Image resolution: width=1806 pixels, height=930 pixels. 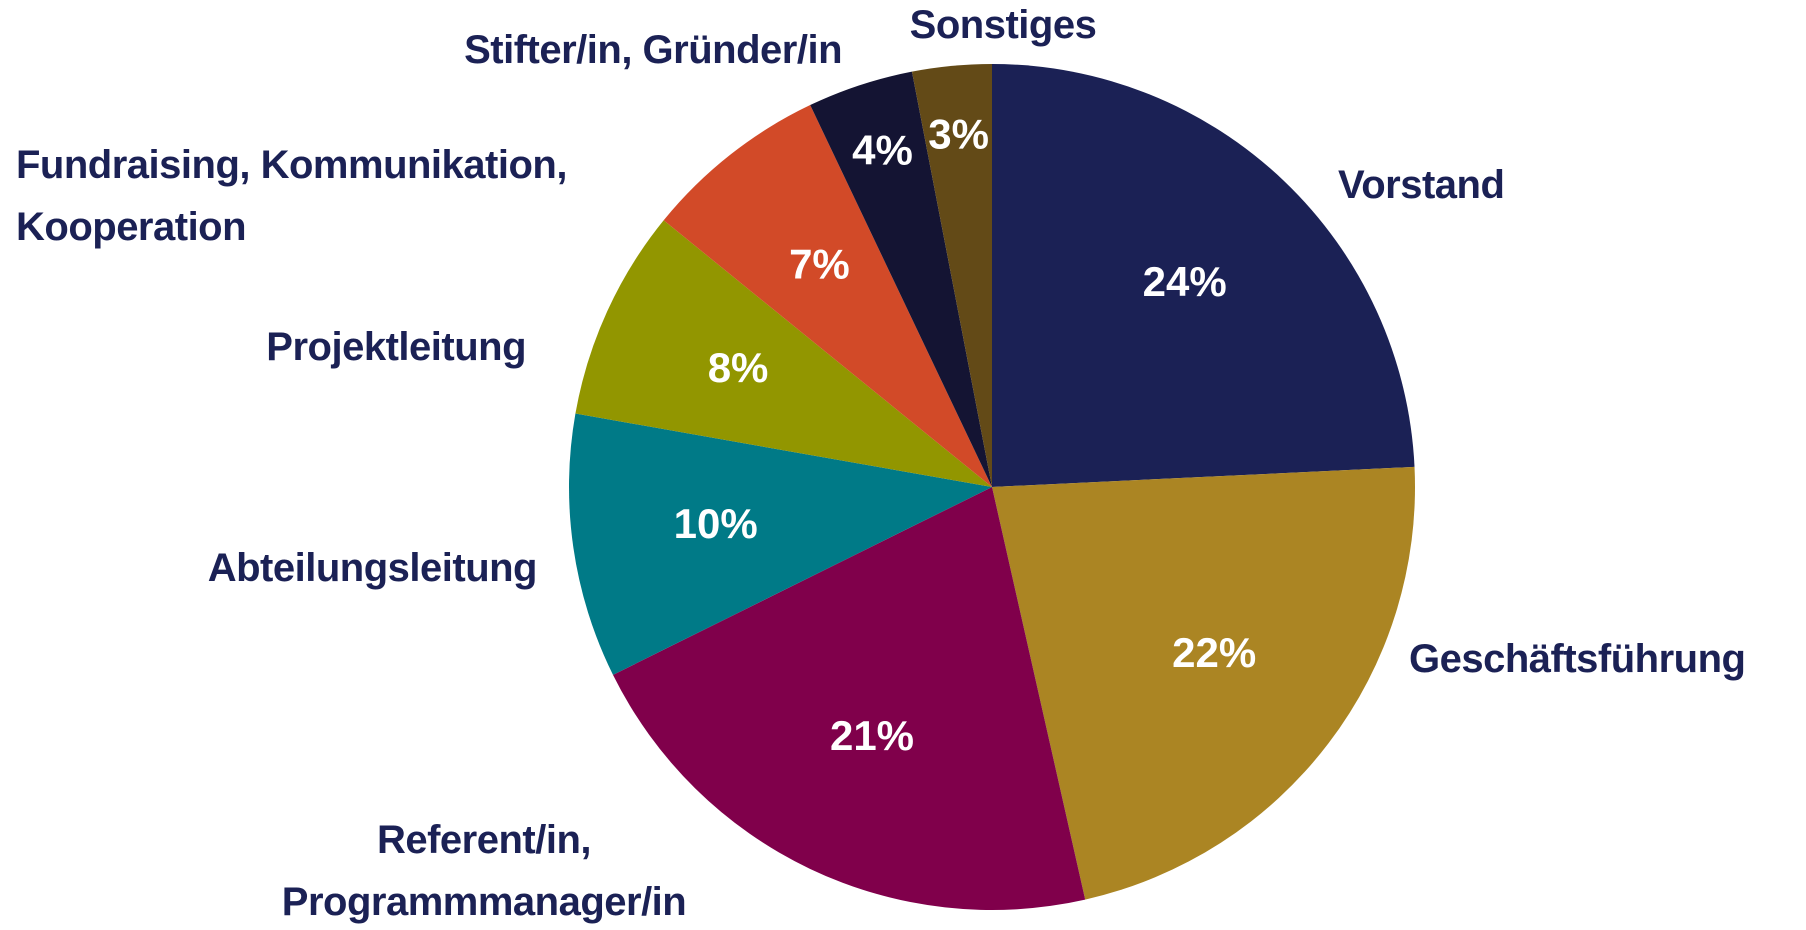 I want to click on value-label: 22%, so click(x=1214, y=652).